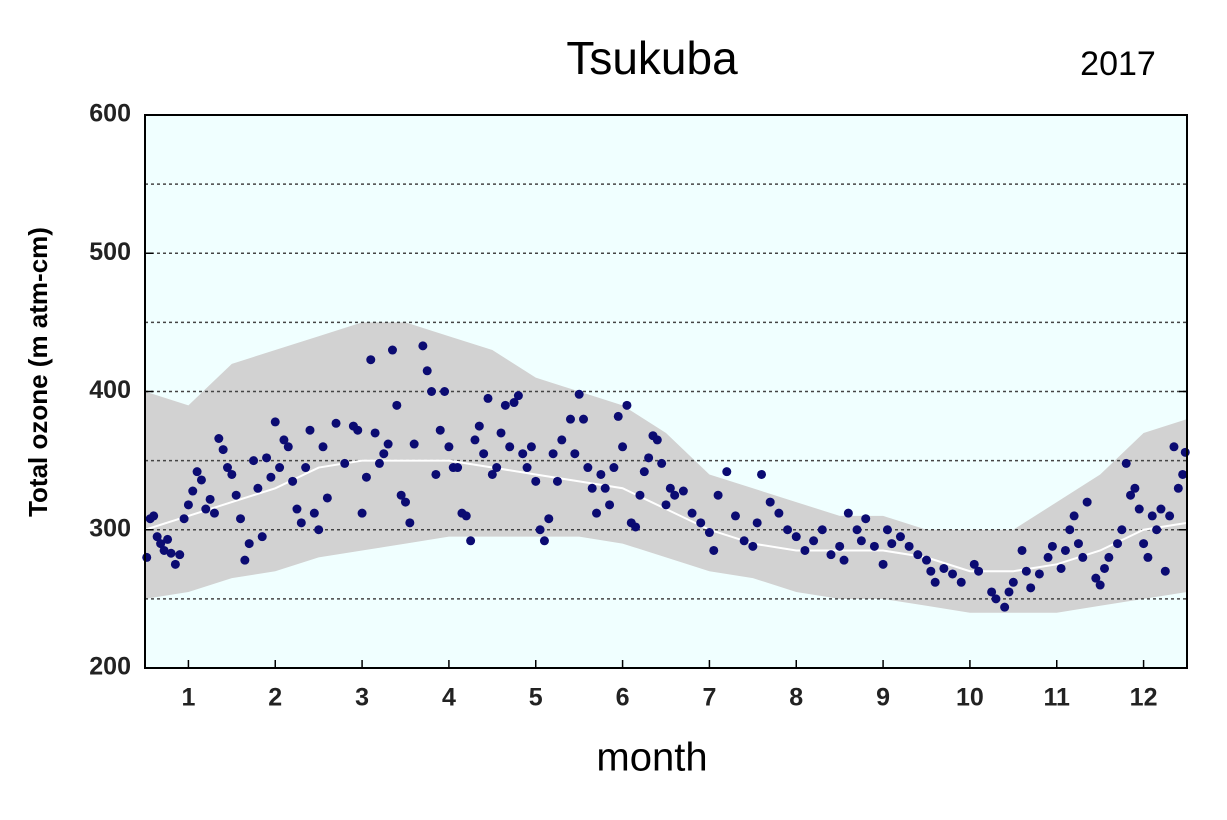 This screenshot has width=1227, height=820. What do you see at coordinates (709, 698) in the screenshot?
I see `x-tick-label: 7` at bounding box center [709, 698].